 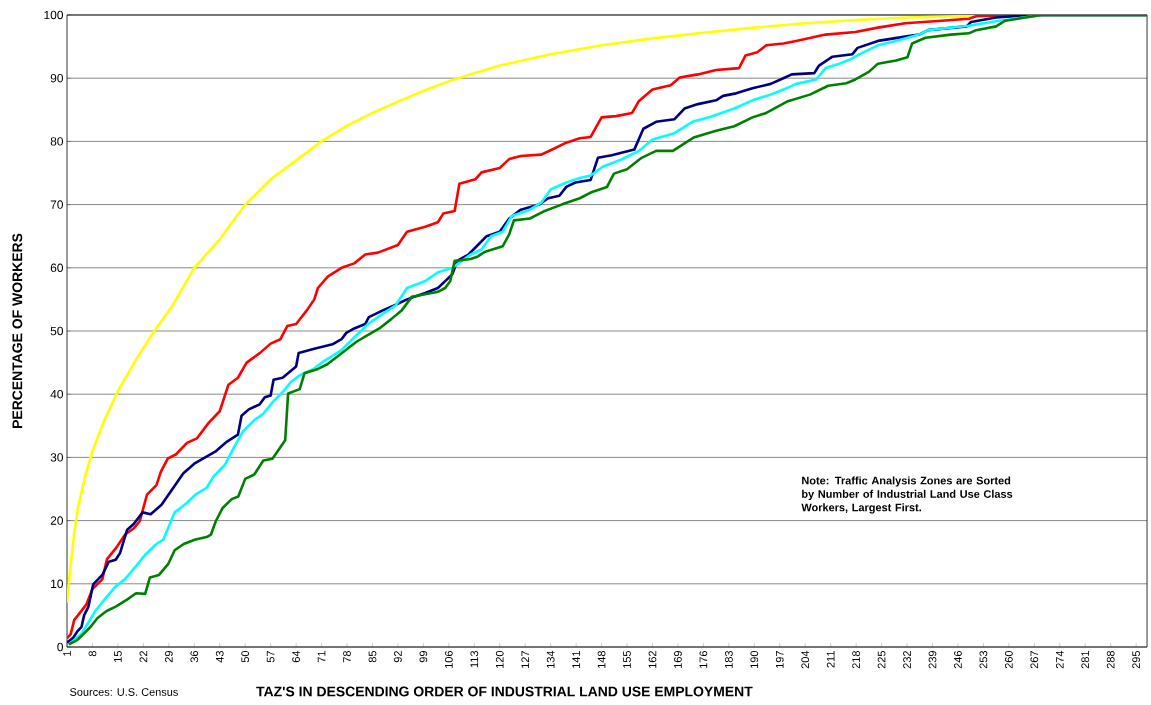 What do you see at coordinates (830, 659) in the screenshot?
I see `x-tick-label: 211` at bounding box center [830, 659].